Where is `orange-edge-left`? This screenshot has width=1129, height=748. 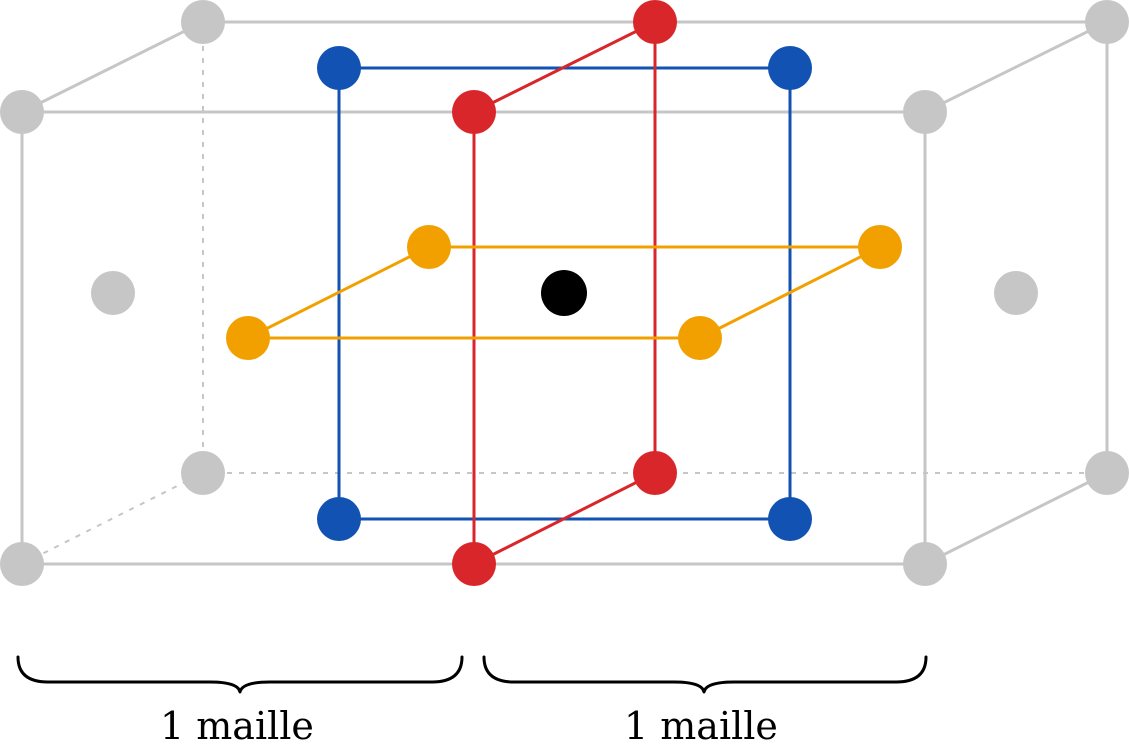 orange-edge-left is located at coordinates (338, 292).